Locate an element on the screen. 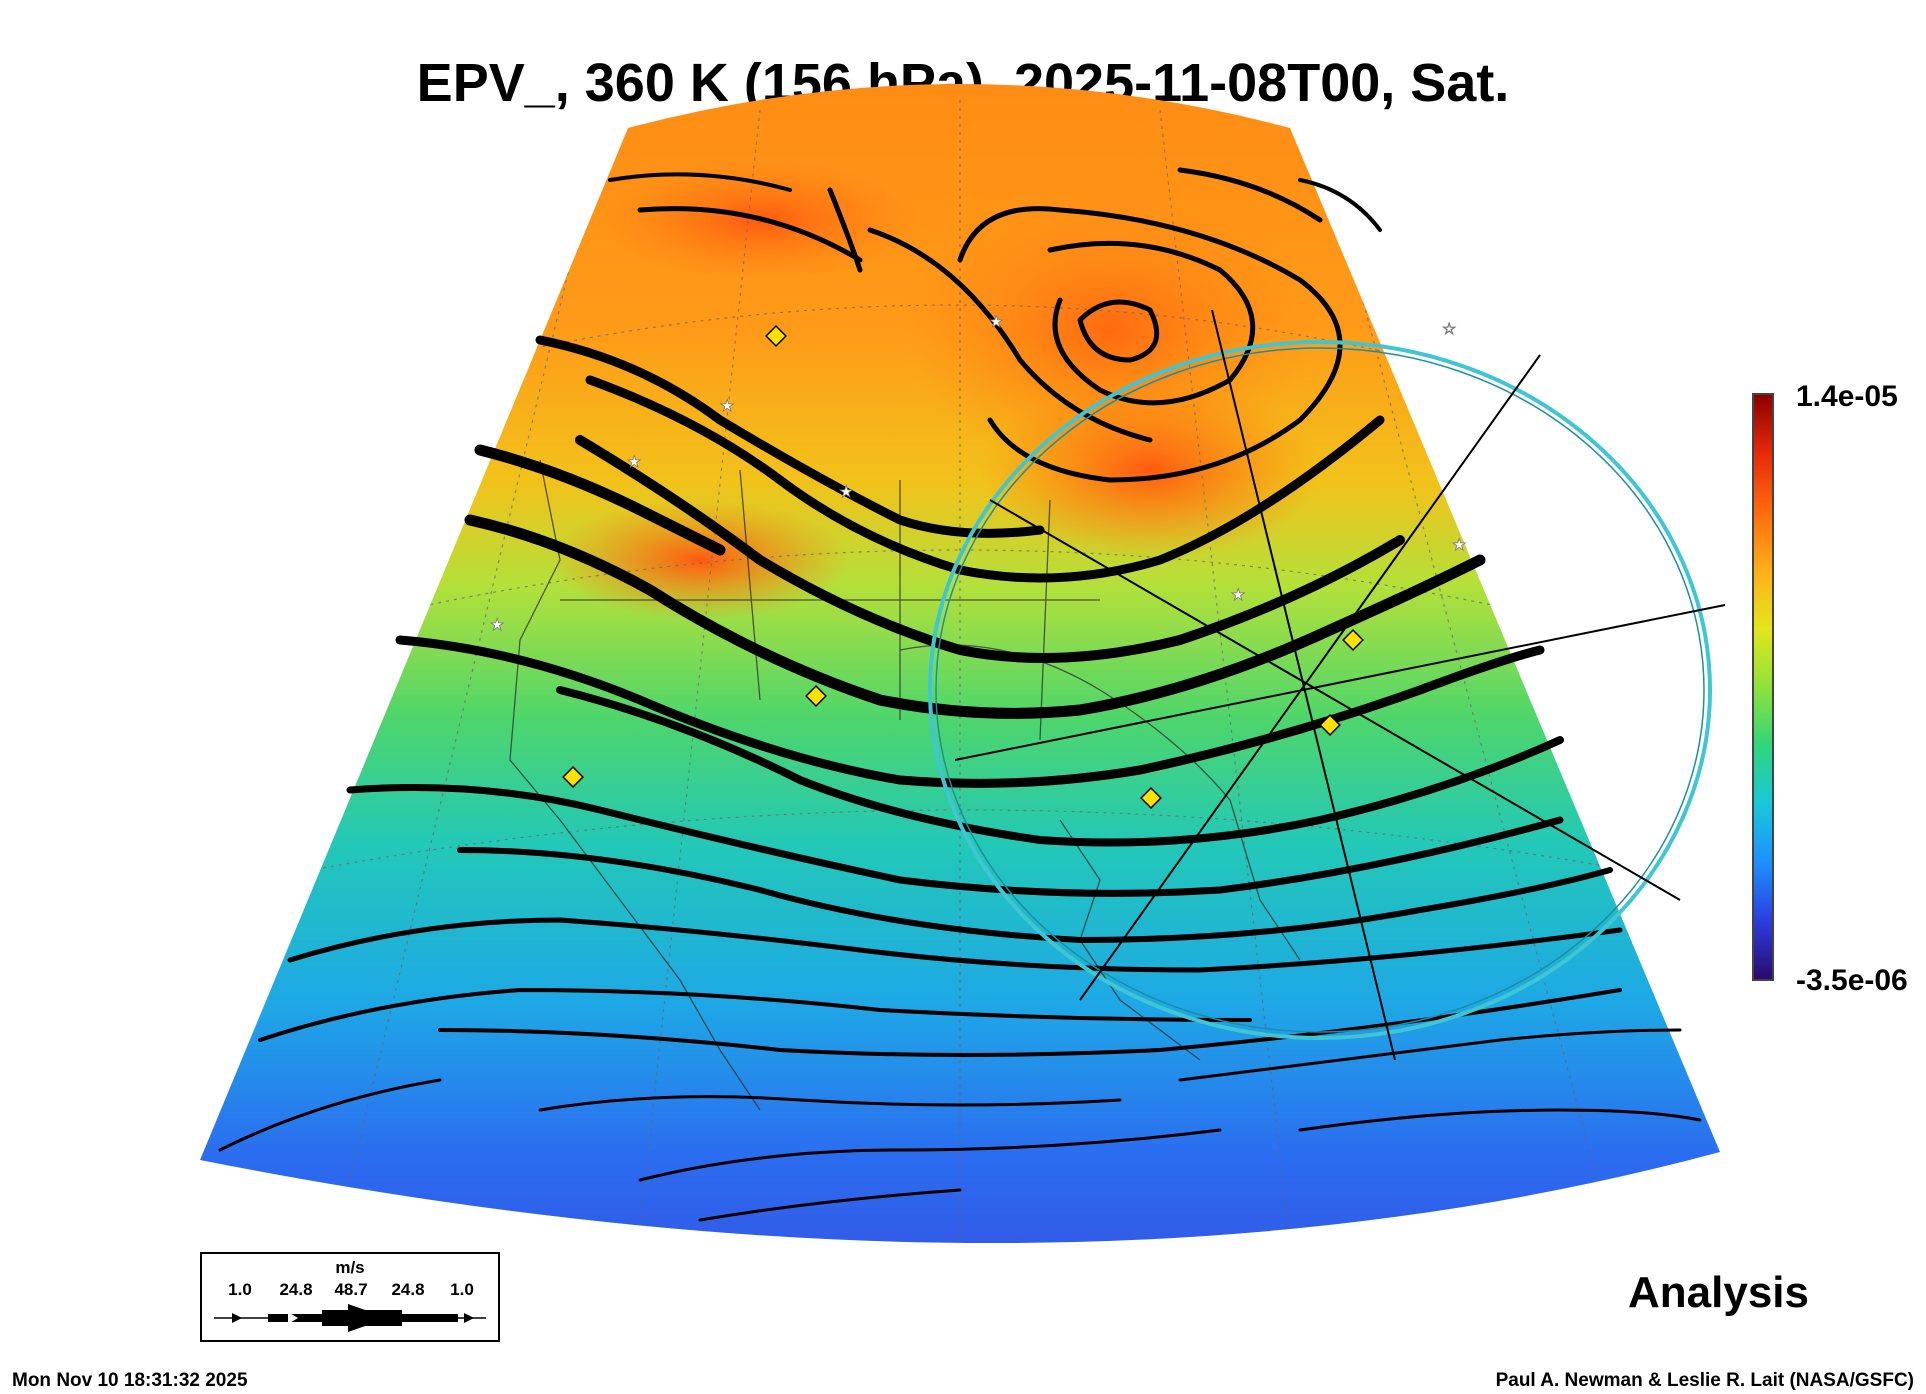  legend-arrow-scale is located at coordinates (350, 1318).